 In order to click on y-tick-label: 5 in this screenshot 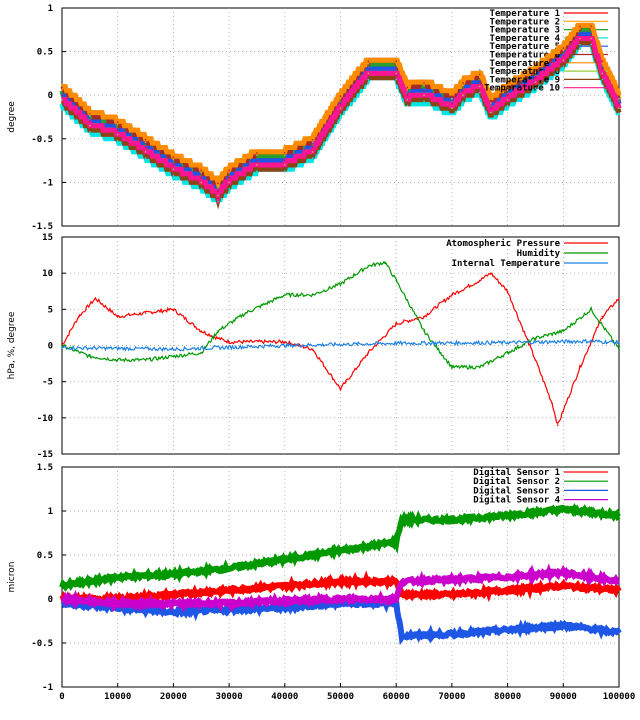, I will do `click(50, 310)`.